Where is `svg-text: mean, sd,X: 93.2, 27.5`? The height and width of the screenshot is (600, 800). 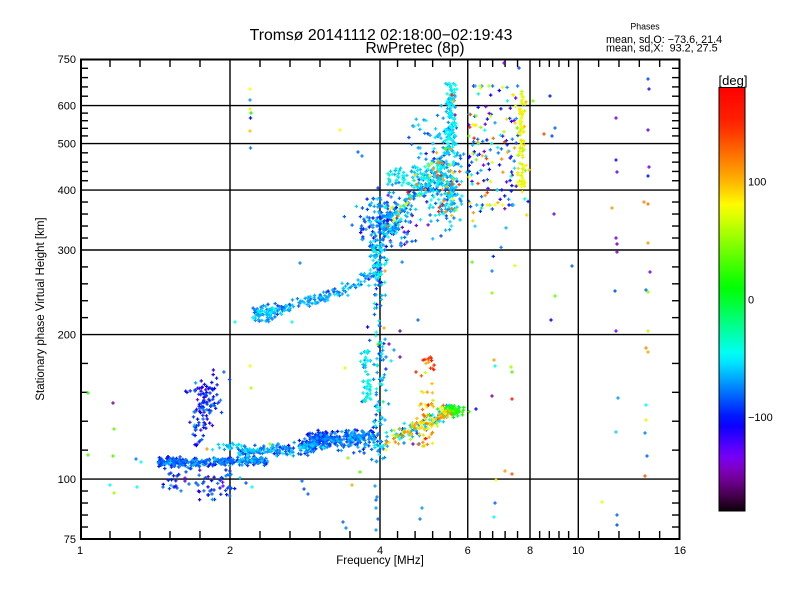 svg-text: mean, sd,X: 93.2, 27.5 is located at coordinates (662, 49).